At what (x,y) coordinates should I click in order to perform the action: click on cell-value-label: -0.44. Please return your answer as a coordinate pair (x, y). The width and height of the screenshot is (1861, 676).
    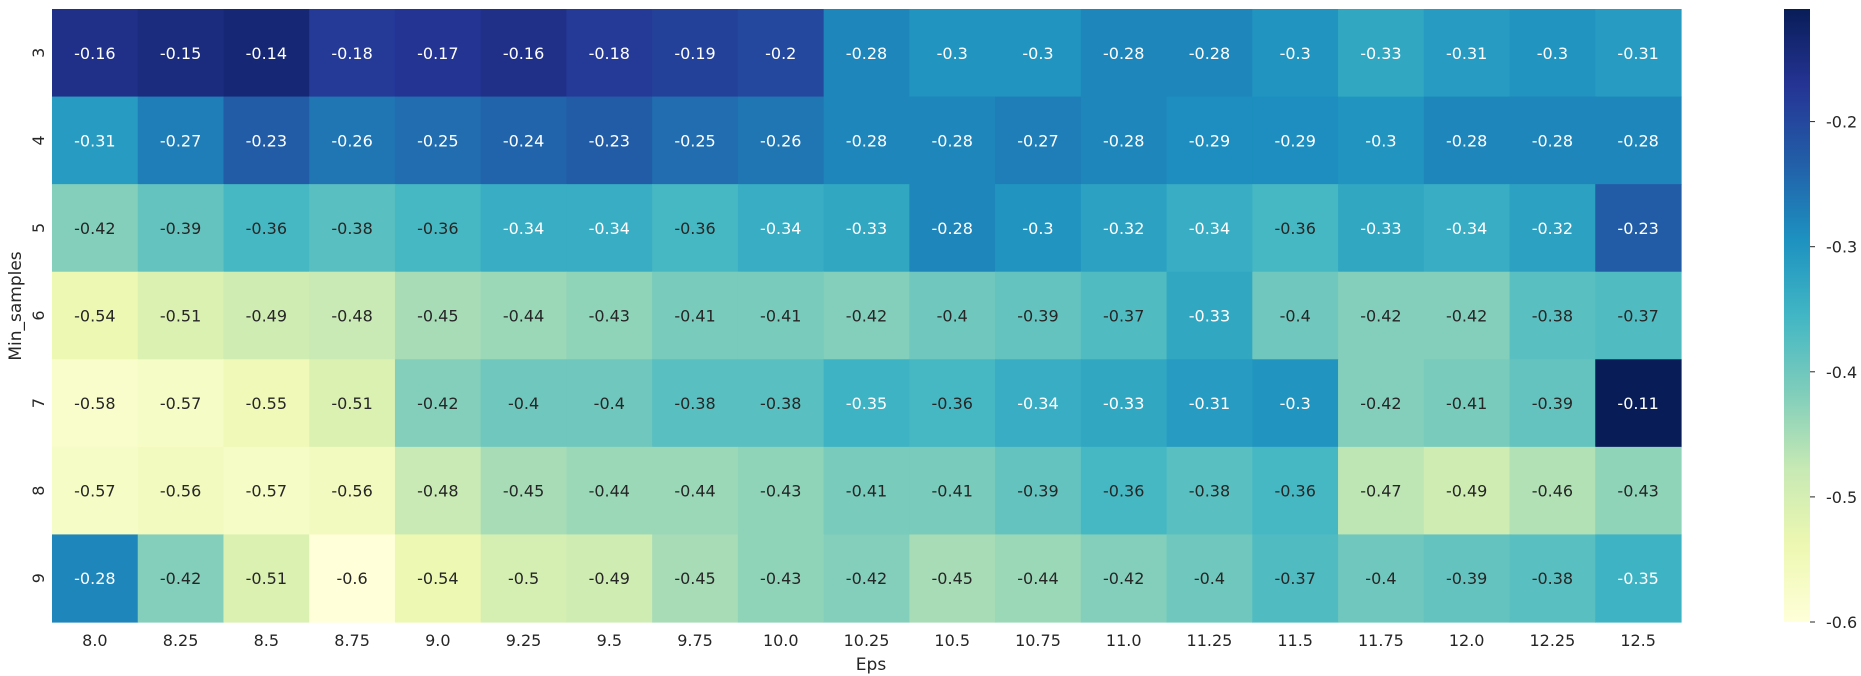
    Looking at the image, I should click on (609, 491).